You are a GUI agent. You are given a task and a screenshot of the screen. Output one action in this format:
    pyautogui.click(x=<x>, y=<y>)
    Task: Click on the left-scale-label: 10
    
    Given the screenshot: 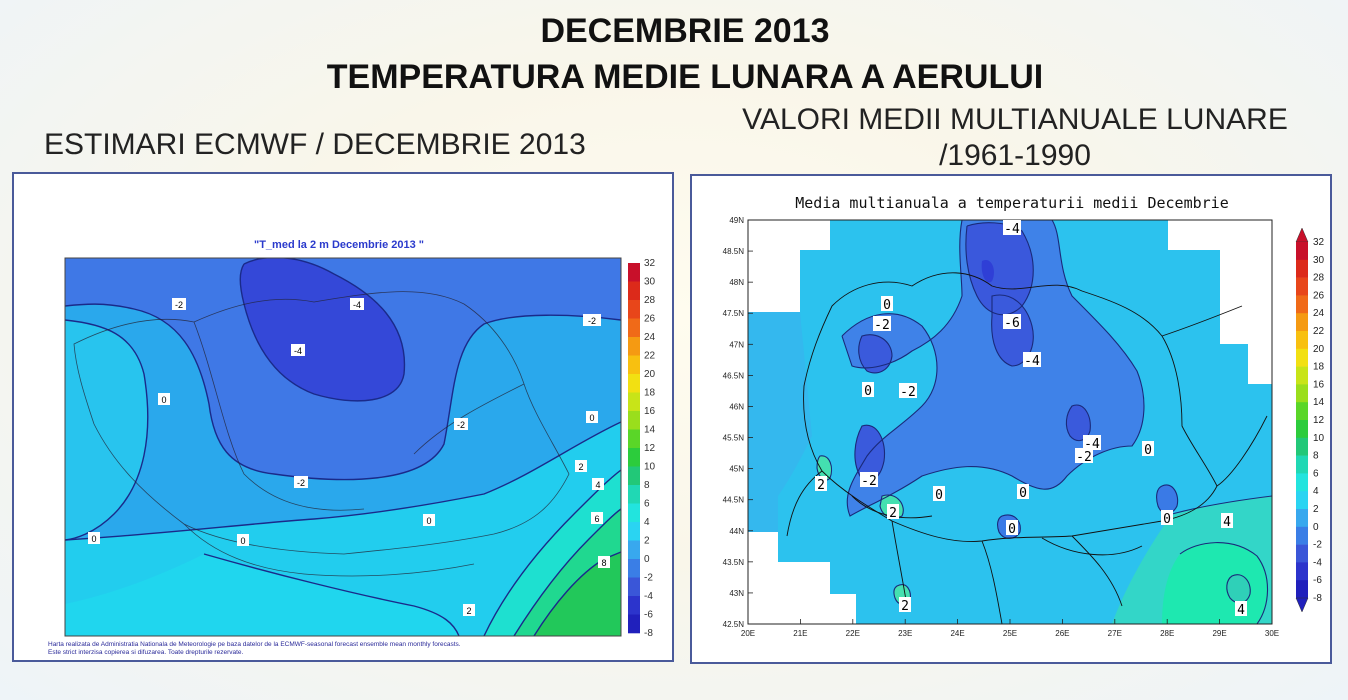 What is the action you would take?
    pyautogui.click(x=650, y=467)
    